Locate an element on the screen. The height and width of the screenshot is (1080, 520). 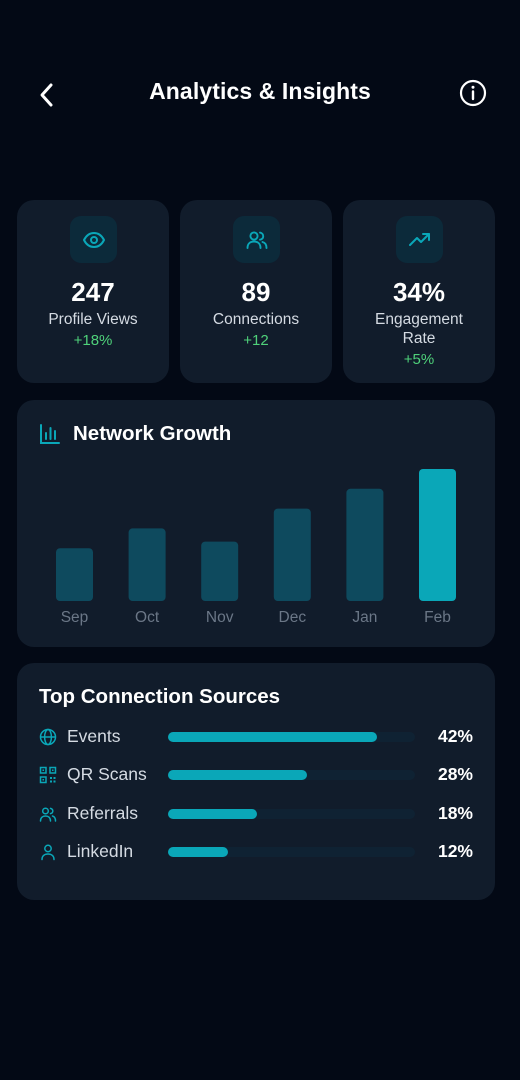
source-row-referrals: Referrals 18% is located at coordinates (256, 814).